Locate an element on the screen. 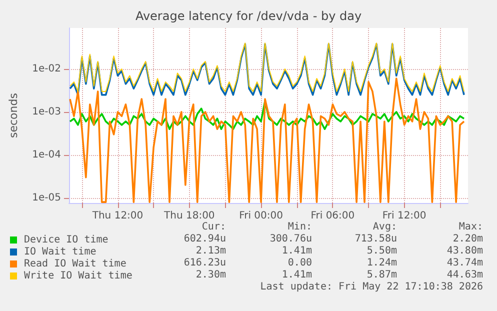 Image resolution: width=497 pixels, height=311 pixels. y-axis-title: seconds is located at coordinates (13, 115).